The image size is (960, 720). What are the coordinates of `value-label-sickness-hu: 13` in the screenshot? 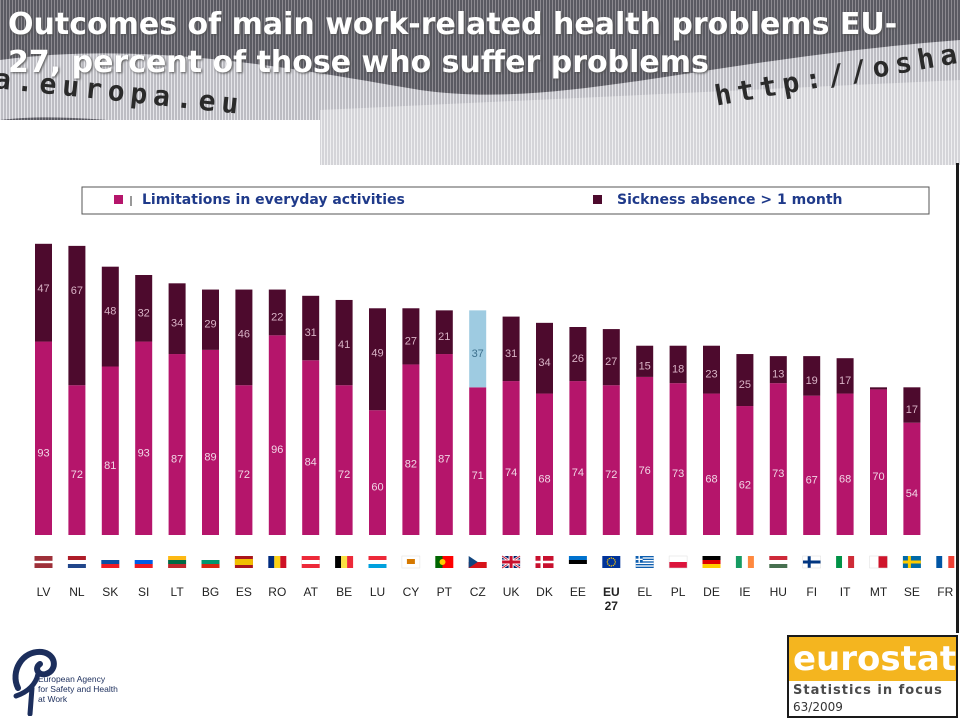 It's located at (778, 375).